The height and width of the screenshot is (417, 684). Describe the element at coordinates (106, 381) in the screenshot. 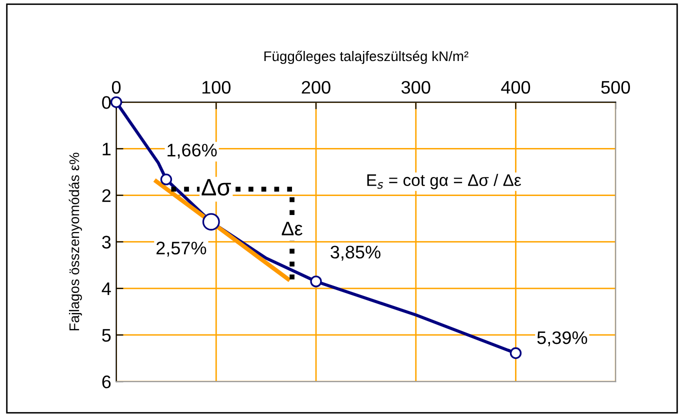

I see `y-tick-label: 6` at that location.